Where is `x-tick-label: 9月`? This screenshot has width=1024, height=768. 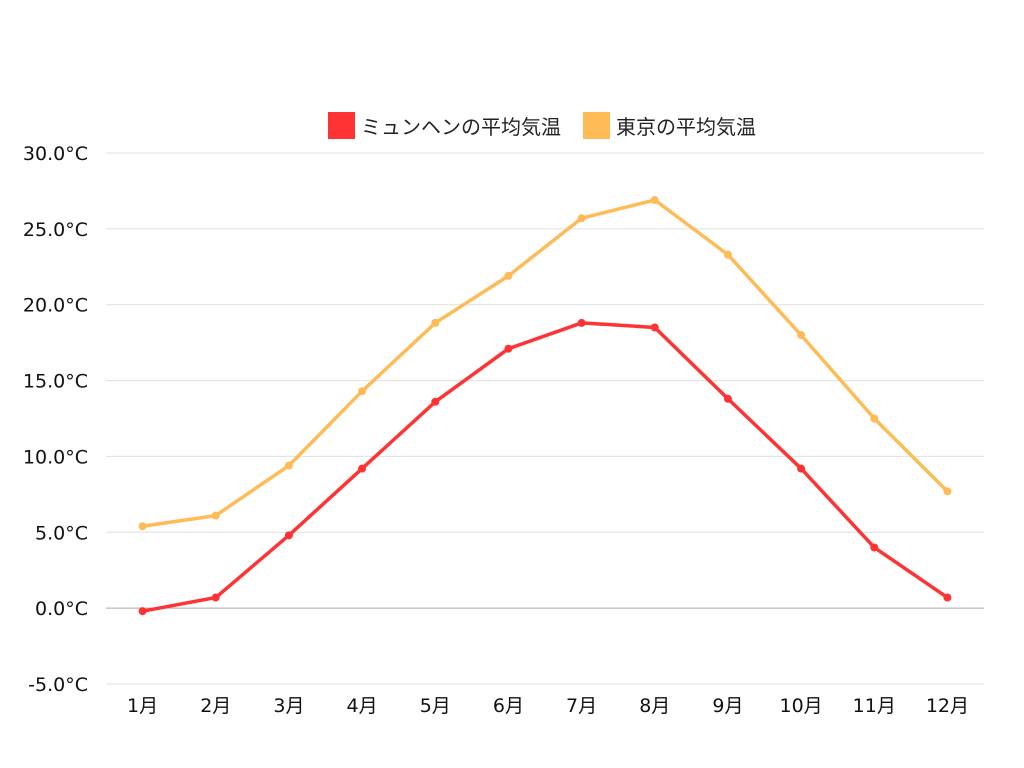
x-tick-label: 9月 is located at coordinates (727, 706).